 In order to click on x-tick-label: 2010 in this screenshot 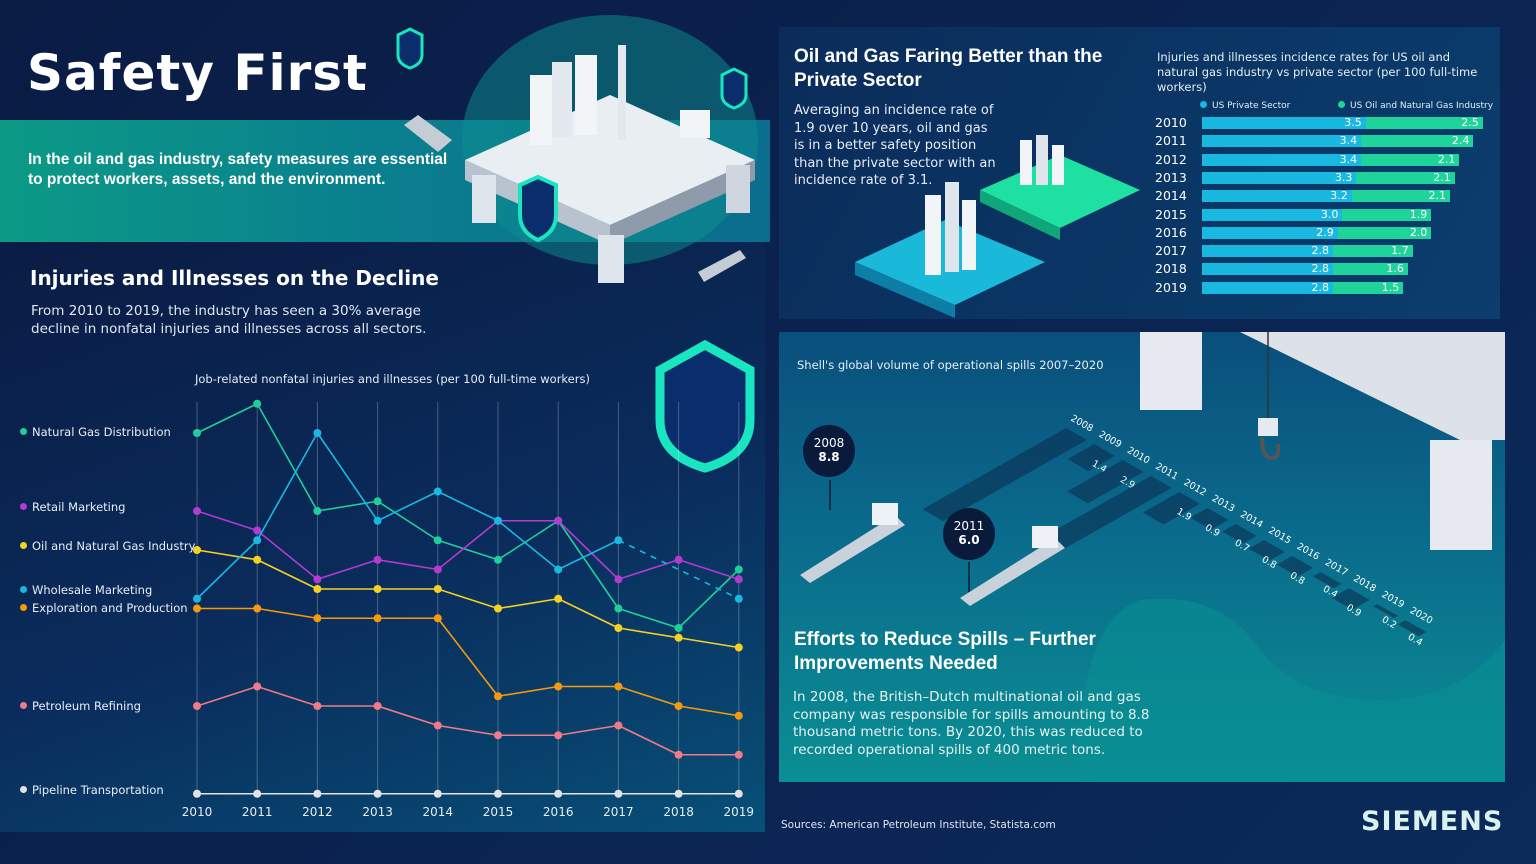, I will do `click(197, 812)`.